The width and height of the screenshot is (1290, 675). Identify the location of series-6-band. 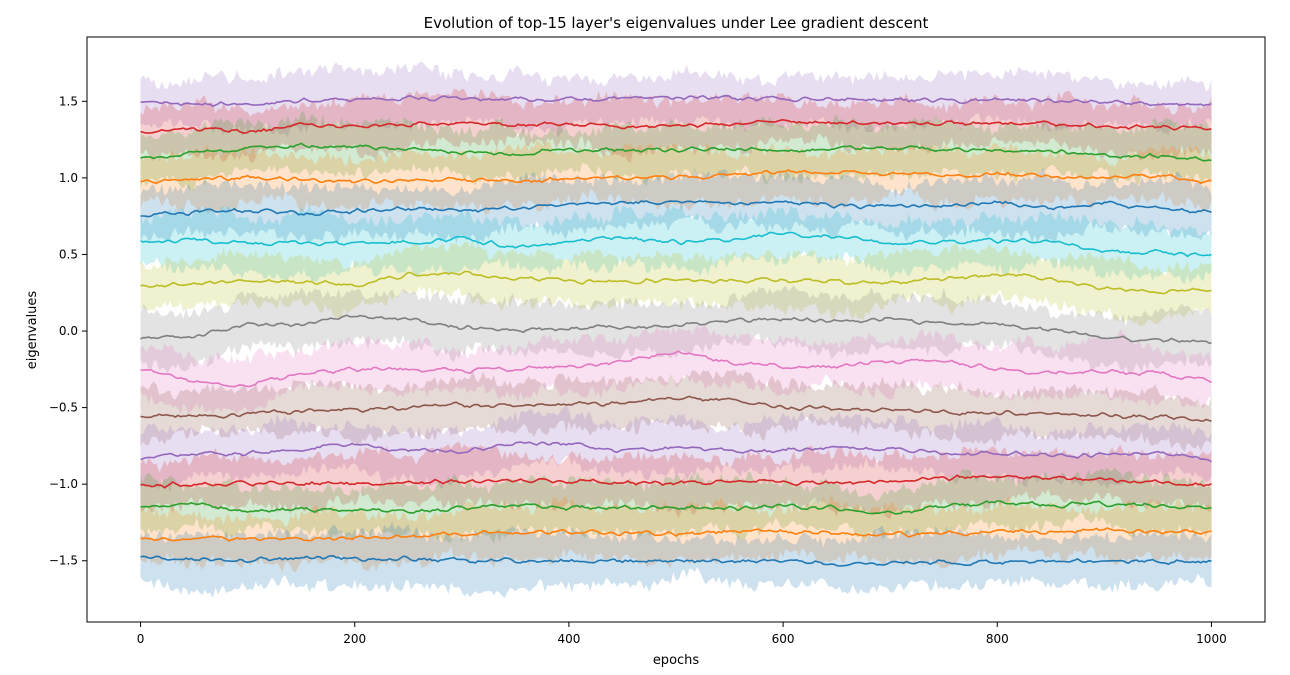
(676, 244).